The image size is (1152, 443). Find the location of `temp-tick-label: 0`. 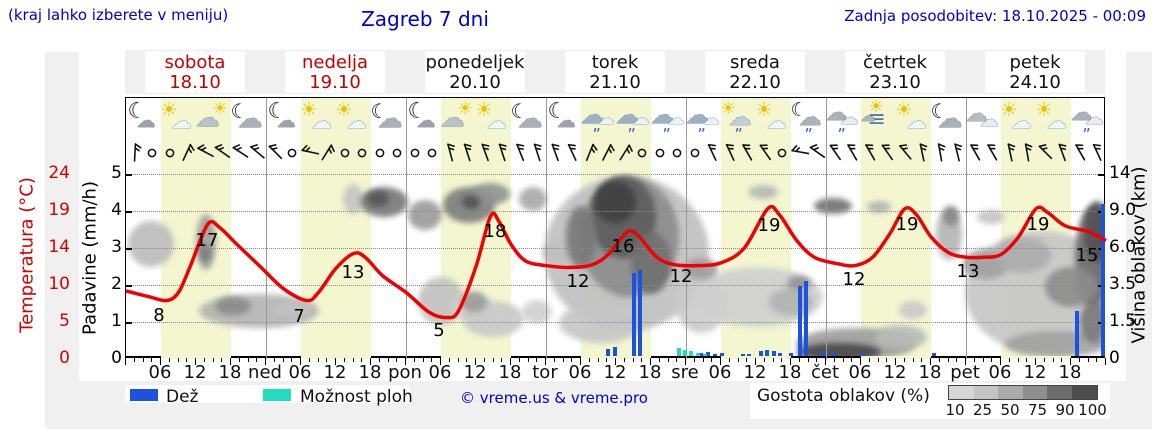

temp-tick-label: 0 is located at coordinates (64, 358).